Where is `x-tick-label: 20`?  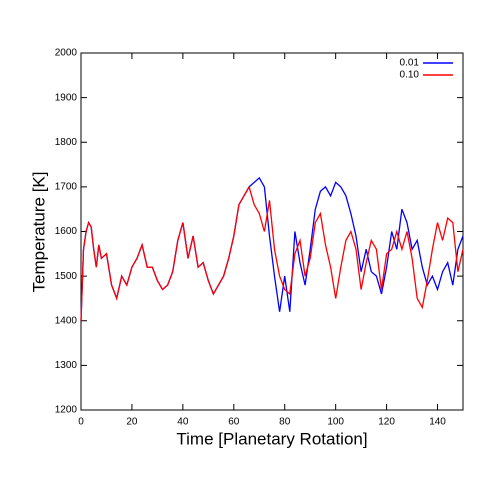
x-tick-label: 20 is located at coordinates (132, 422).